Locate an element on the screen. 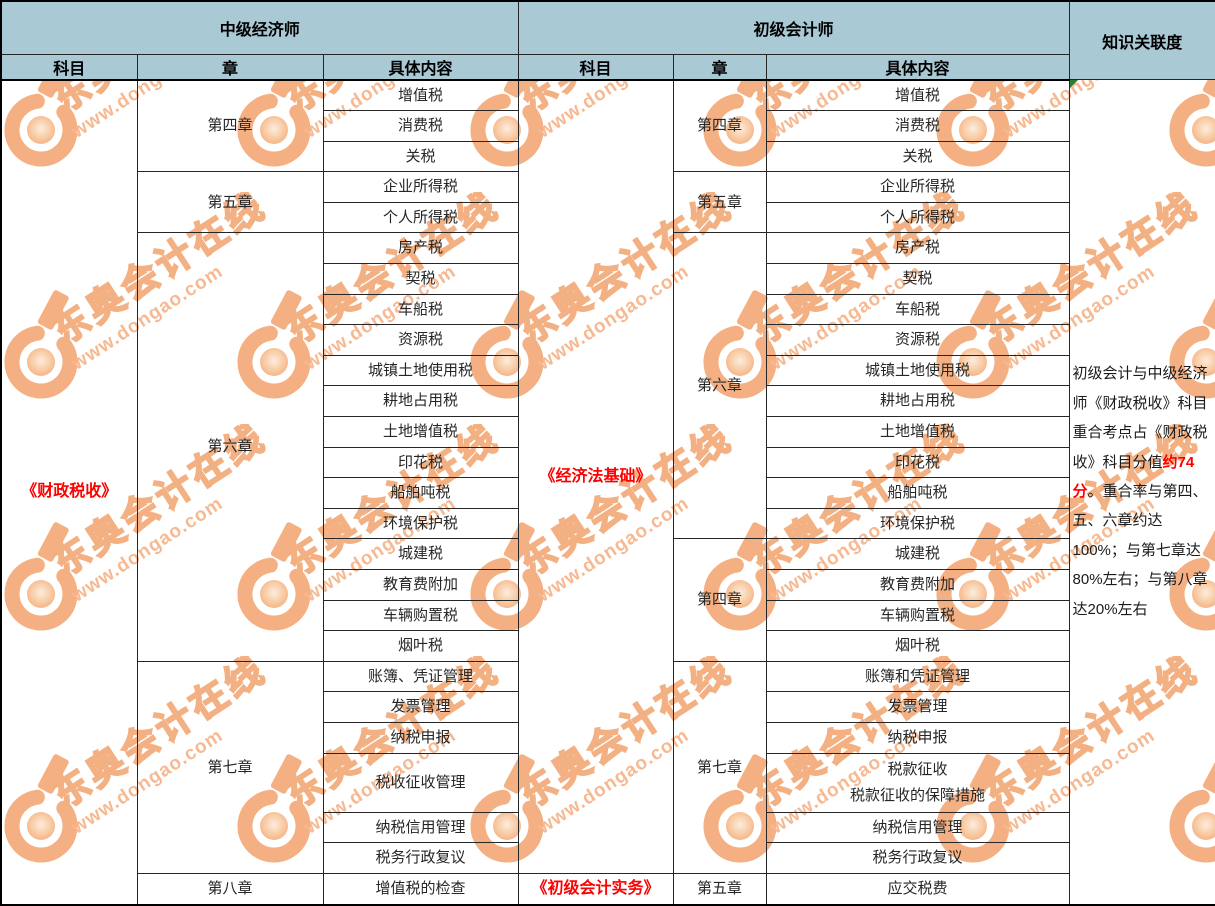 The width and height of the screenshot is (1215, 906). content-cell-left: 关税 is located at coordinates (420, 156).